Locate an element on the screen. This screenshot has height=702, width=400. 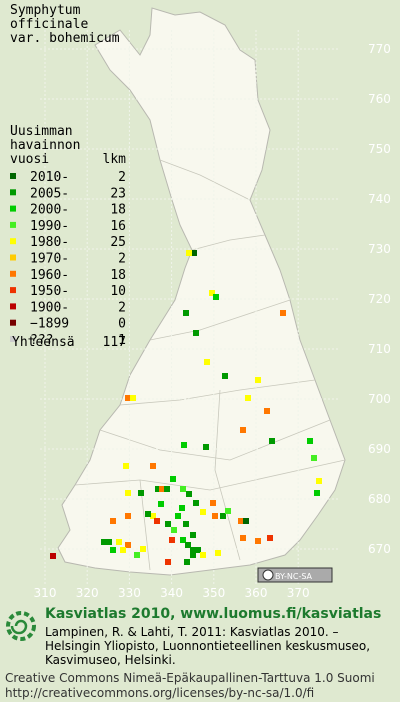
legend-heading: vuosi is located at coordinates (29, 159).